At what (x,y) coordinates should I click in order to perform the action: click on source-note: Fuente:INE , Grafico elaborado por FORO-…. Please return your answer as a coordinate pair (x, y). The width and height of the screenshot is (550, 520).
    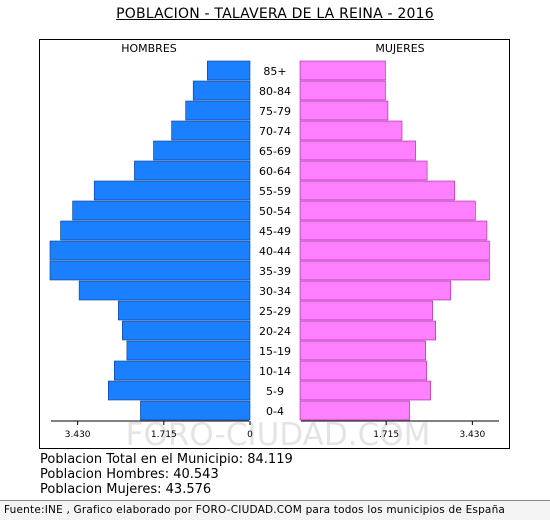
    Looking at the image, I should click on (255, 510).